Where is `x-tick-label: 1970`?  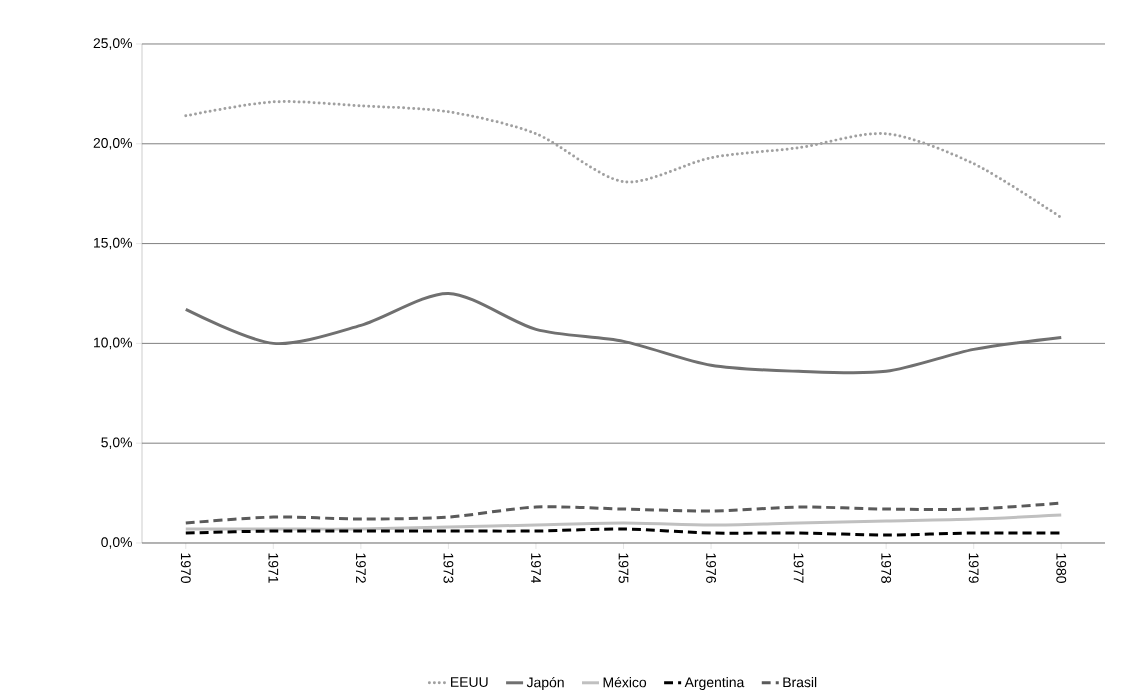
x-tick-label: 1970 is located at coordinates (185, 568).